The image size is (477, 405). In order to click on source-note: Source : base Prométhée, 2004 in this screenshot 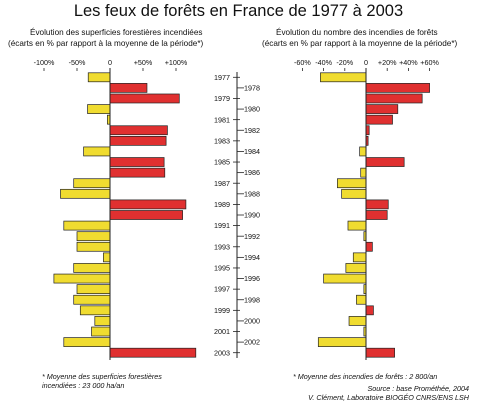, I will do `click(418, 388)`.